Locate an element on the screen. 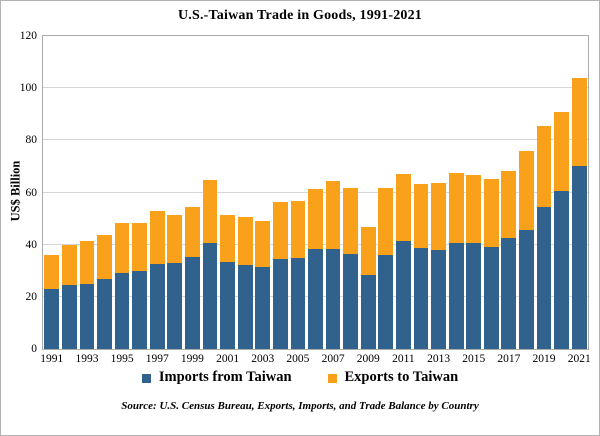 The width and height of the screenshot is (600, 436). bar-1997 is located at coordinates (157, 279).